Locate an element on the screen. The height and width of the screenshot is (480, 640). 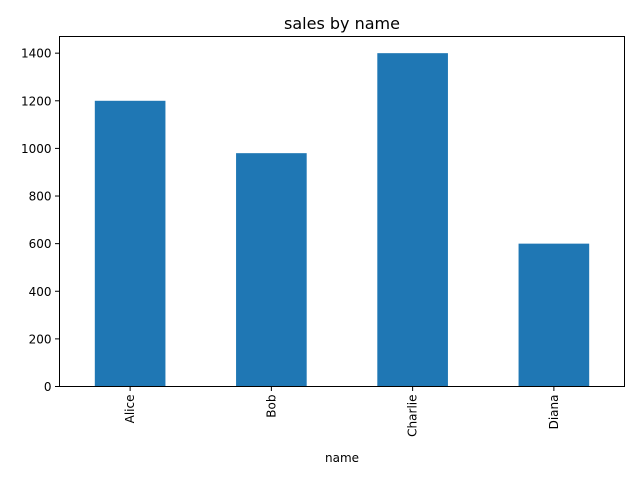
bar-charlie is located at coordinates (412, 220).